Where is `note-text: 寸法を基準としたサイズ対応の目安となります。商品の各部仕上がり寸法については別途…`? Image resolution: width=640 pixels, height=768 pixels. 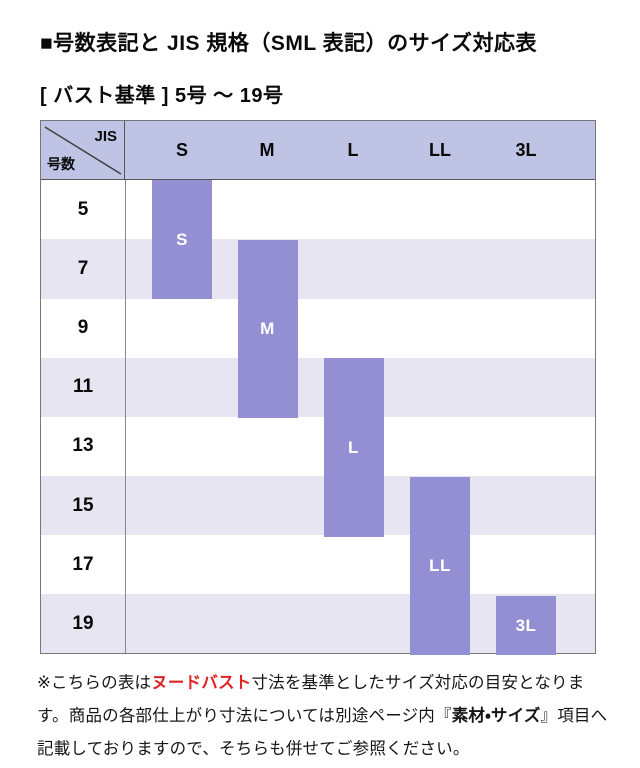
note-text: 寸法を基準としたサイズ対応の目安となります。商品の各部仕上がり寸法については別途… is located at coordinates (311, 700).